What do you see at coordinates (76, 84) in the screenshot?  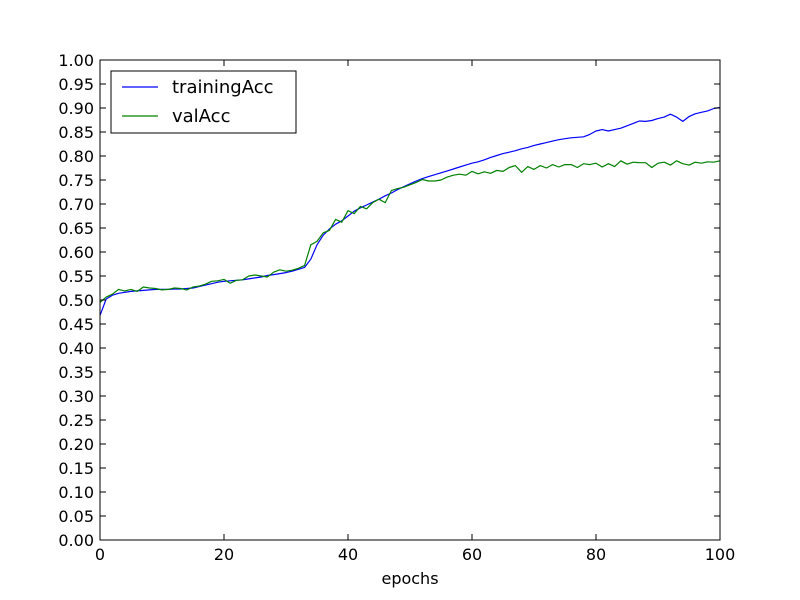 I see `y-tick-label: 0.95` at bounding box center [76, 84].